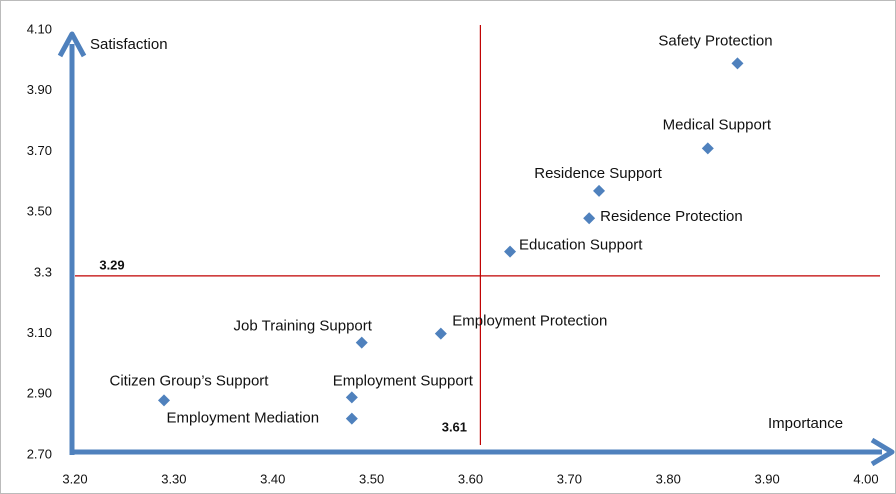 The height and width of the screenshot is (494, 896). Describe the element at coordinates (189, 380) in the screenshot. I see `point-label: Citizen Group’s Support` at that location.